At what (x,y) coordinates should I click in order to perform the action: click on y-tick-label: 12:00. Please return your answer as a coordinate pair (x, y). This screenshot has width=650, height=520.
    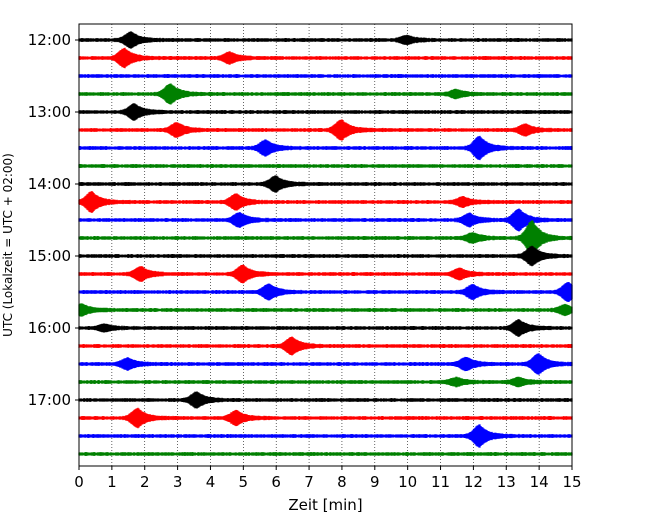
    Looking at the image, I should click on (49, 40).